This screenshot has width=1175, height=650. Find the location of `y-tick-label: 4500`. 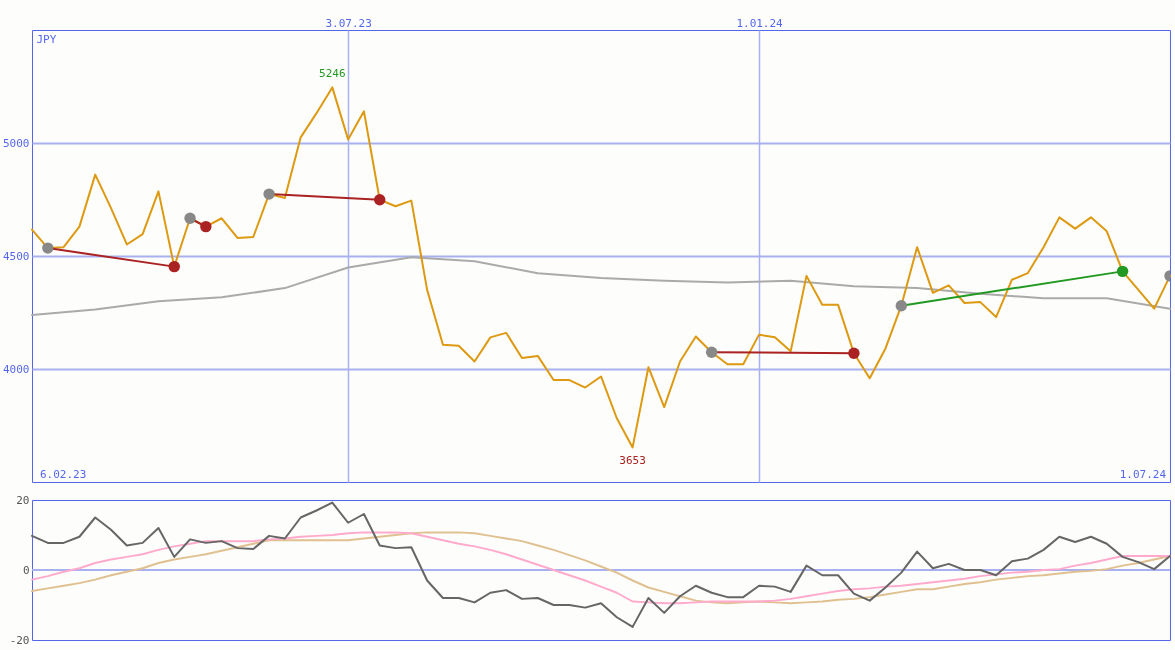

y-tick-label: 4500 is located at coordinates (16, 256).